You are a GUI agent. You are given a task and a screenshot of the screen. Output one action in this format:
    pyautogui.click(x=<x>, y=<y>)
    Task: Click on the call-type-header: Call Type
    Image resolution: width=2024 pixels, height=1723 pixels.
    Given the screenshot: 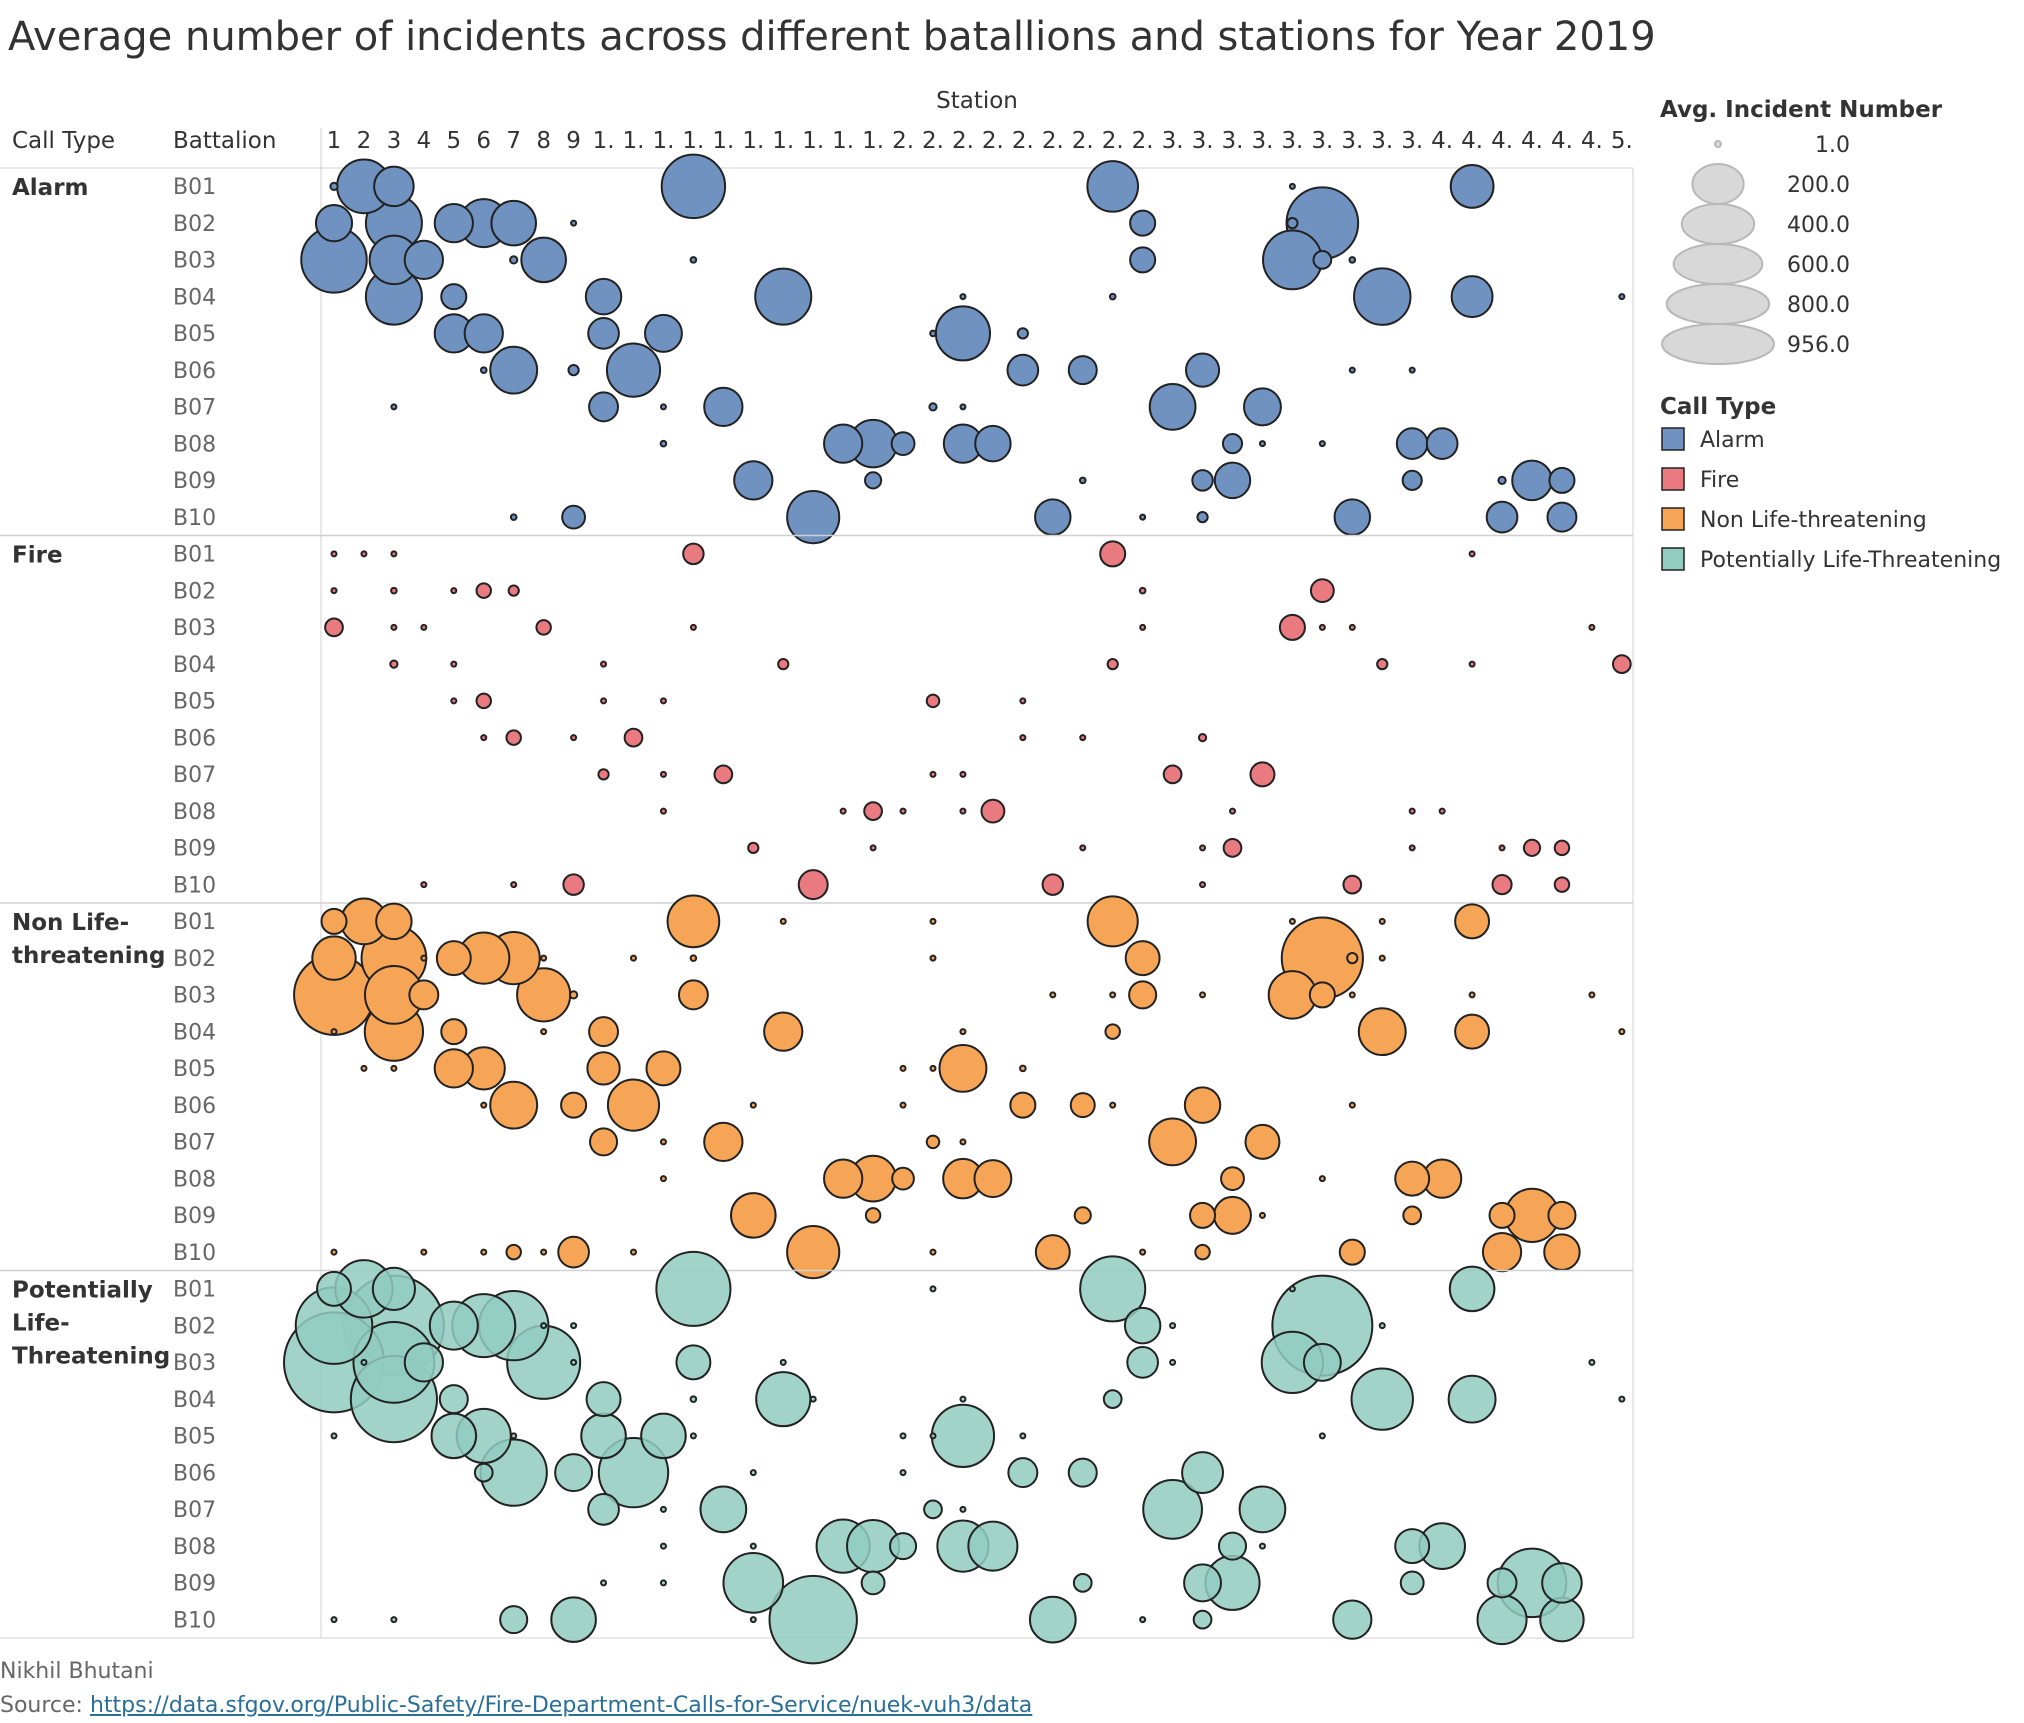 What is the action you would take?
    pyautogui.click(x=63, y=141)
    